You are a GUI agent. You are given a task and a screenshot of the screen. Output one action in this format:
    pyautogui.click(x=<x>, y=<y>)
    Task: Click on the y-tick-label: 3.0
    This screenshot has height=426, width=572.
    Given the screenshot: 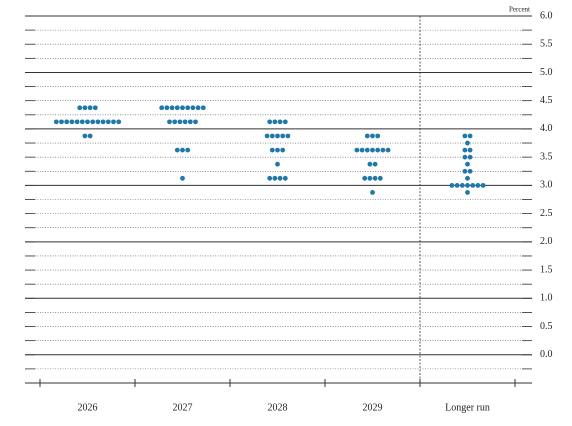 What is the action you would take?
    pyautogui.click(x=546, y=185)
    